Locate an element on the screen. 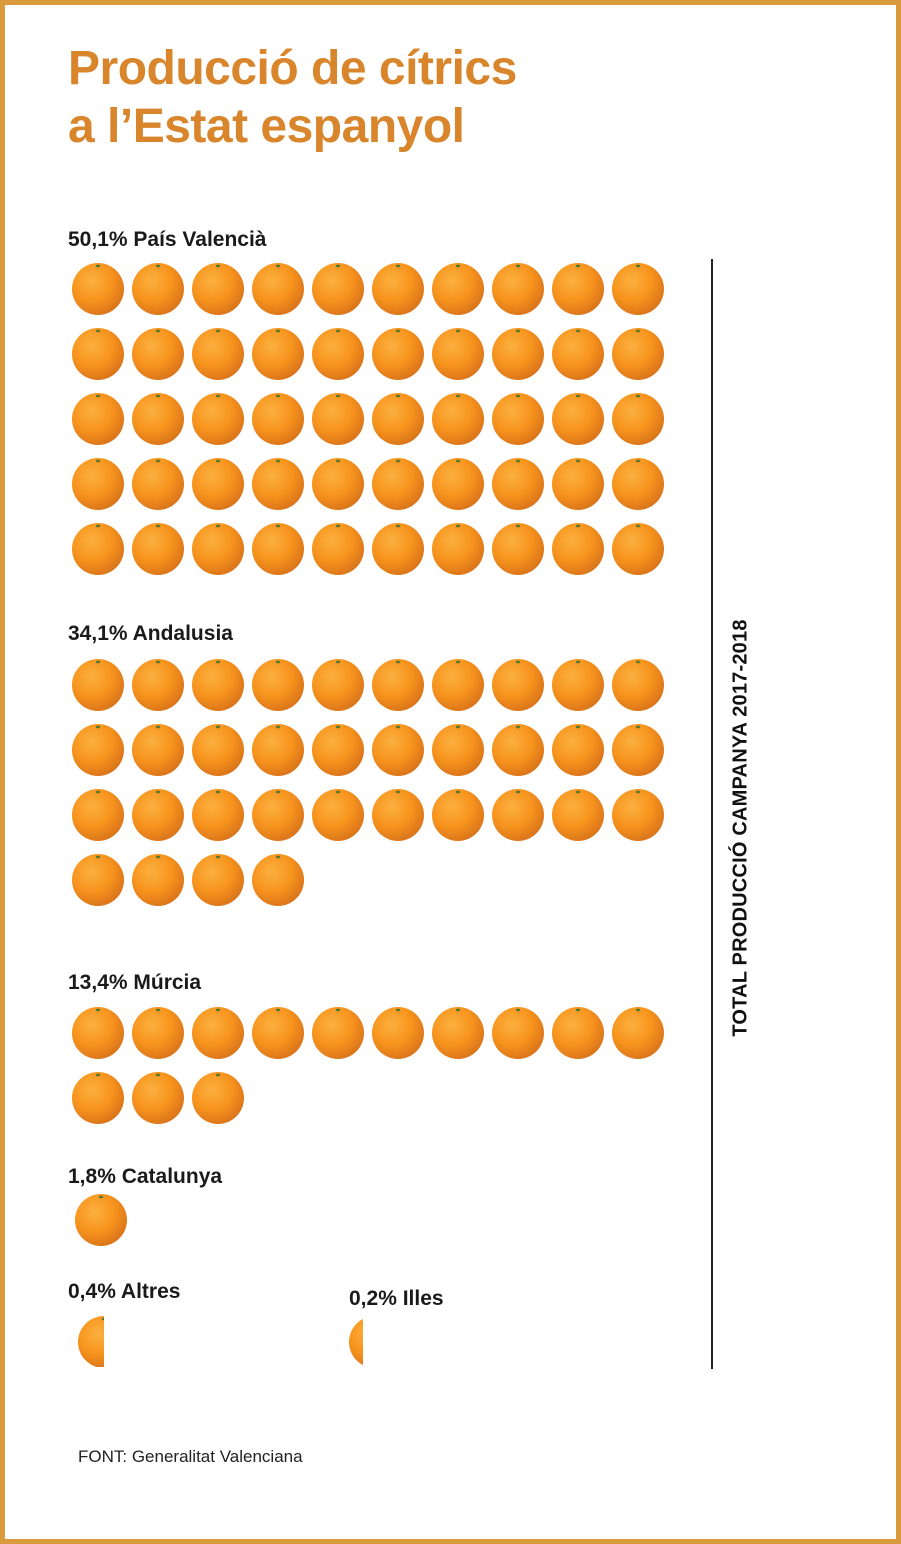 This screenshot has height=1544, width=901. title-line-1: Producció de cítrics is located at coordinates (292, 68).